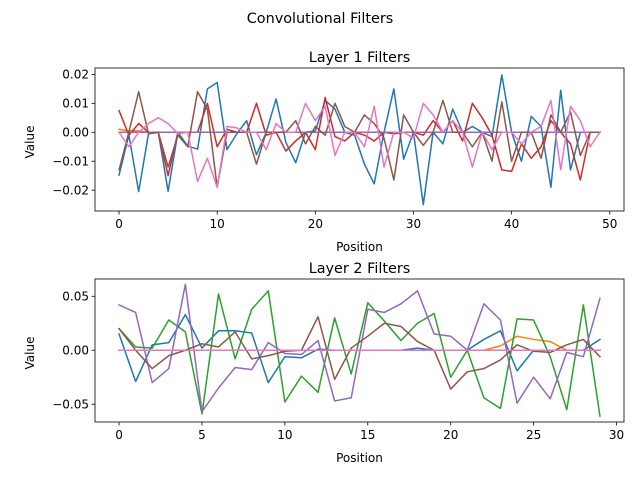 This screenshot has height=480, width=640. Describe the element at coordinates (320, 19) in the screenshot. I see `figure-title: Convolutional Filters` at that location.